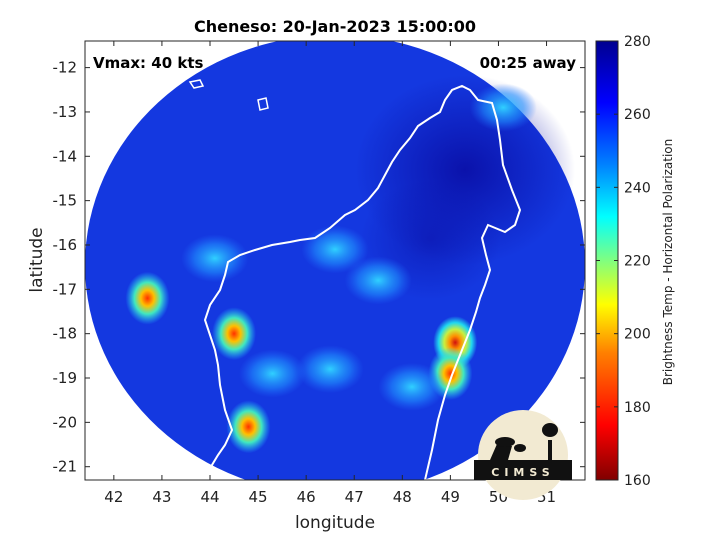 Image resolution: width=720 pixels, height=540 pixels. Describe the element at coordinates (65, 467) in the screenshot. I see `y-tick-label: -21` at that location.